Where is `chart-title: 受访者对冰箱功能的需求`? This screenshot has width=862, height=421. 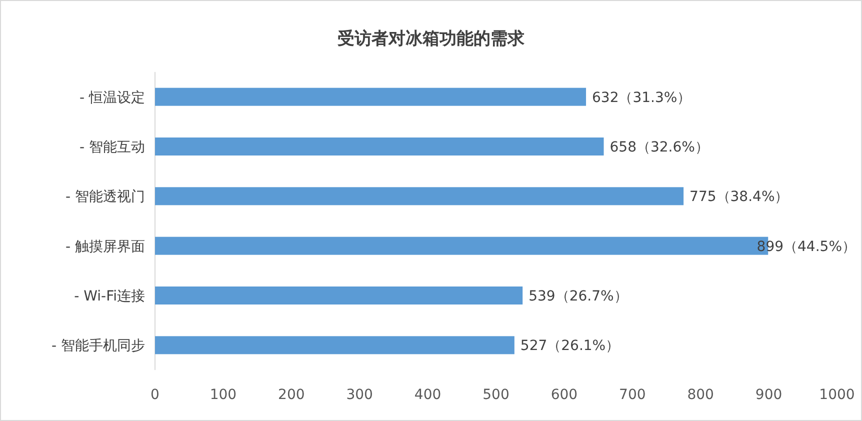 chart-title: 受访者对冰箱功能的需求 is located at coordinates (432, 39).